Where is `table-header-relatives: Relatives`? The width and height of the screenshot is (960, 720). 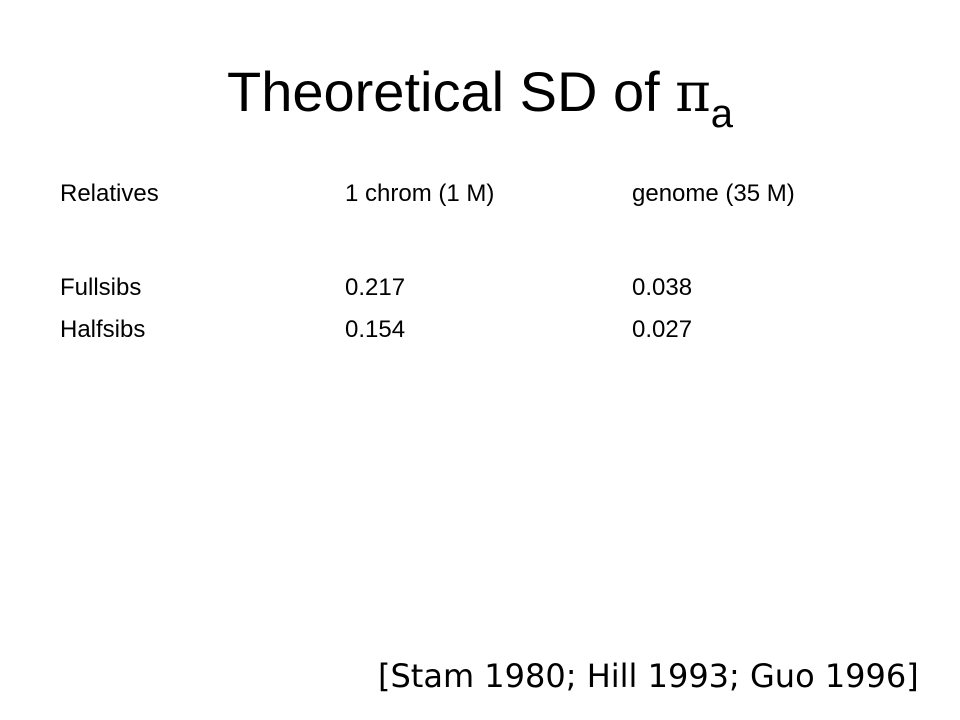 table-header-relatives: Relatives is located at coordinates (109, 193).